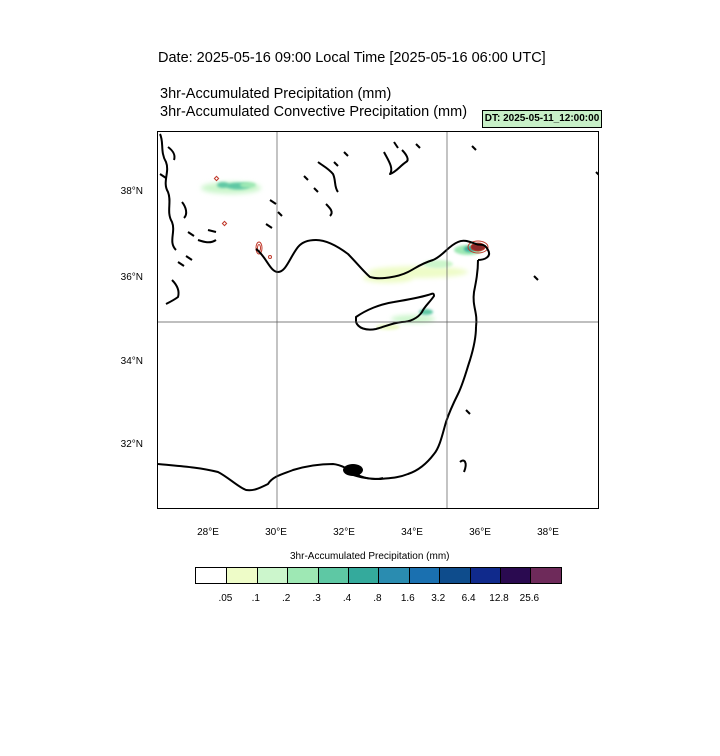 The image size is (720, 756). I want to click on turkey-south-coast, so click(372, 259).